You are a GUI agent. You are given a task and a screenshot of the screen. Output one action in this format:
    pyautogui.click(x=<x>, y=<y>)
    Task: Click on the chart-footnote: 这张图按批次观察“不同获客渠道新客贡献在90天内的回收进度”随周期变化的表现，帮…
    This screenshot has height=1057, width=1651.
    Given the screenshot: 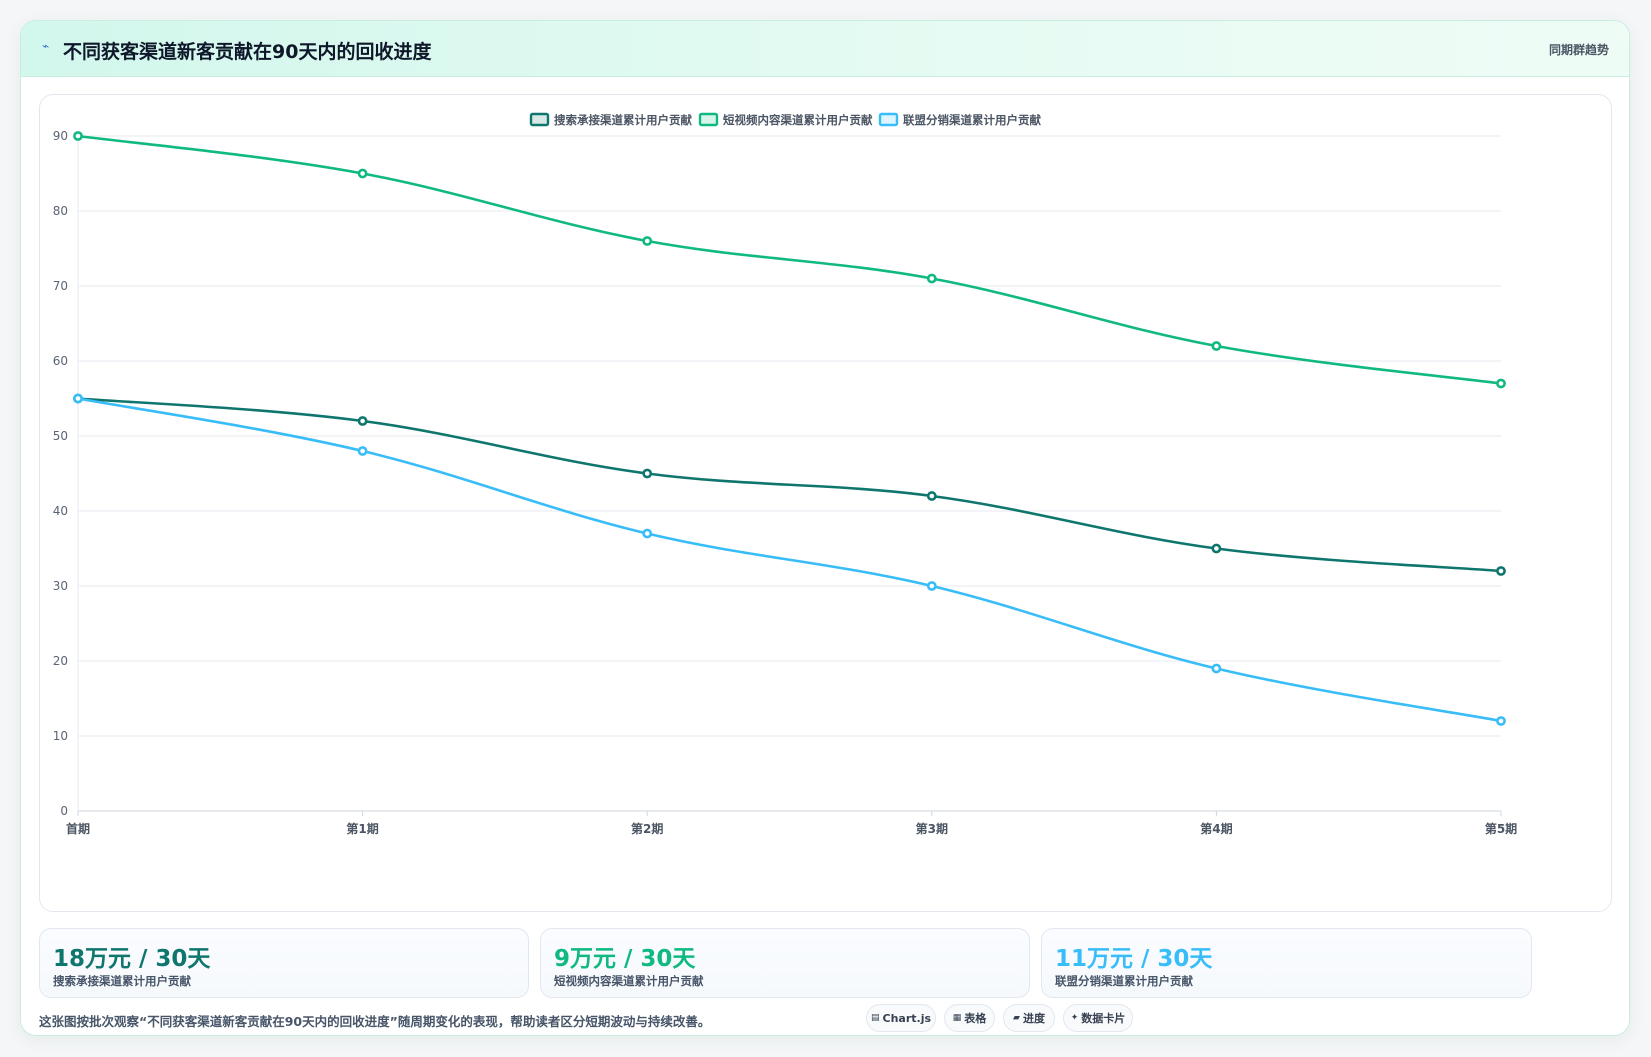 What is the action you would take?
    pyautogui.click(x=375, y=1021)
    